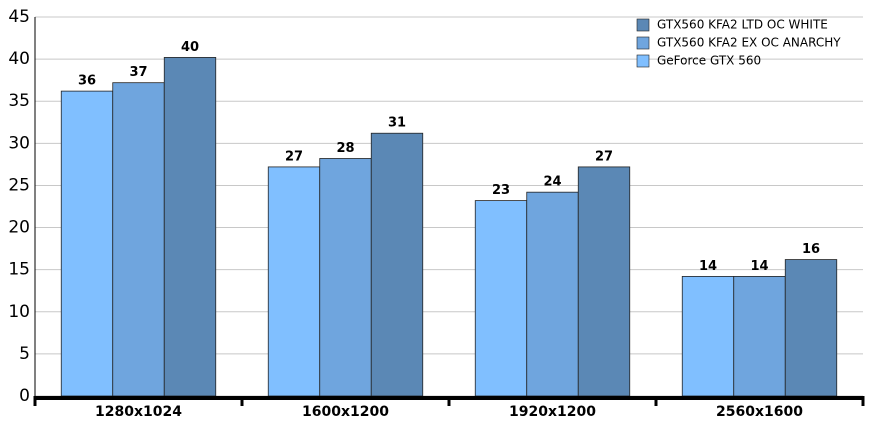  Describe the element at coordinates (345, 412) in the screenshot. I see `x-tick-label: 1600x1200` at that location.